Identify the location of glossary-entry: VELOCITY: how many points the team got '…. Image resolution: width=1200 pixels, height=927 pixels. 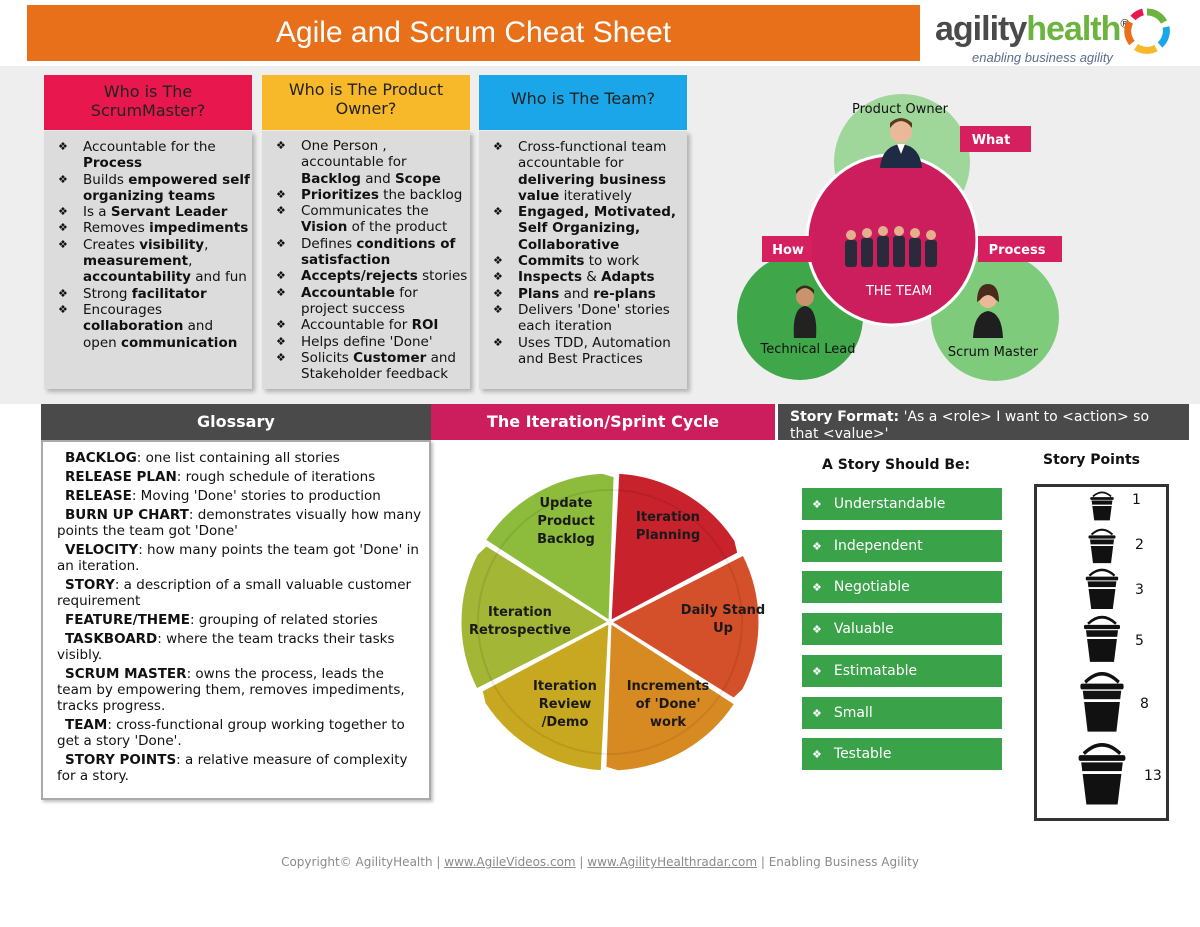
(240, 558).